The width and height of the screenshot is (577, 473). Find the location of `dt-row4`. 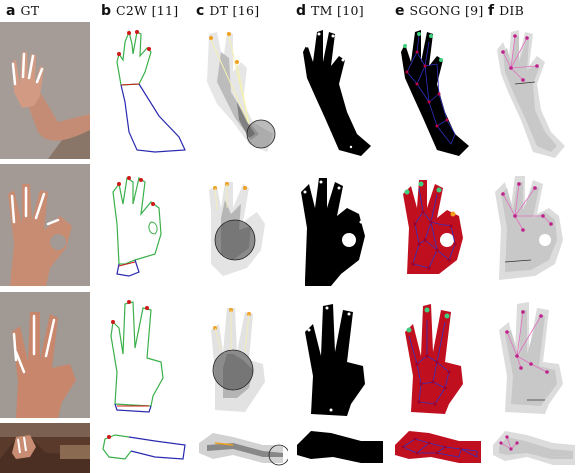

dt-row4 is located at coordinates (240, 448).